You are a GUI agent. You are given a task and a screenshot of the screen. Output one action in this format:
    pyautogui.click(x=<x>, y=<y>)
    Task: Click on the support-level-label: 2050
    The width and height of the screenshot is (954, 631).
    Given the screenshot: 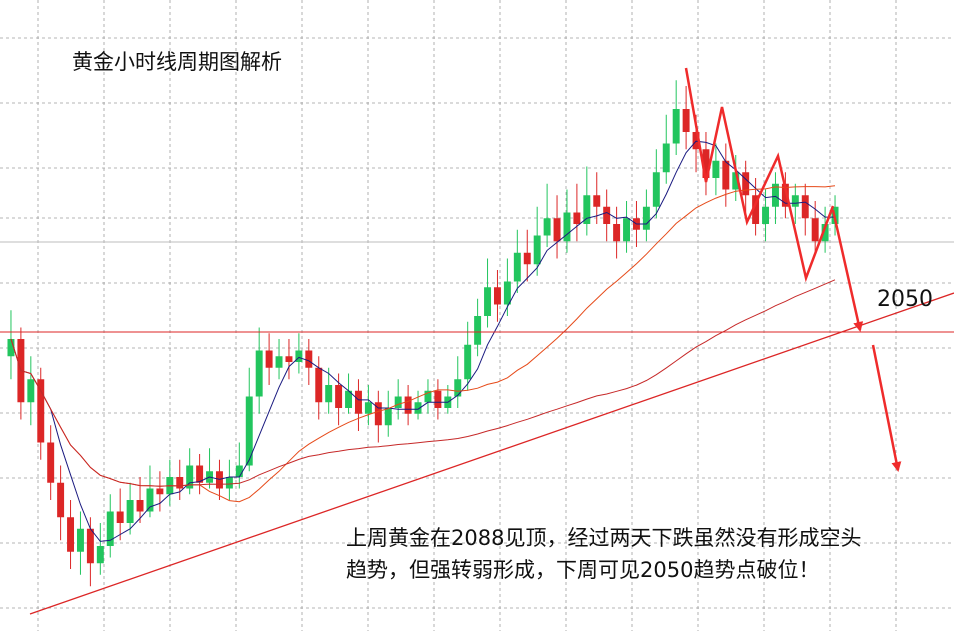 What is the action you would take?
    pyautogui.click(x=905, y=299)
    